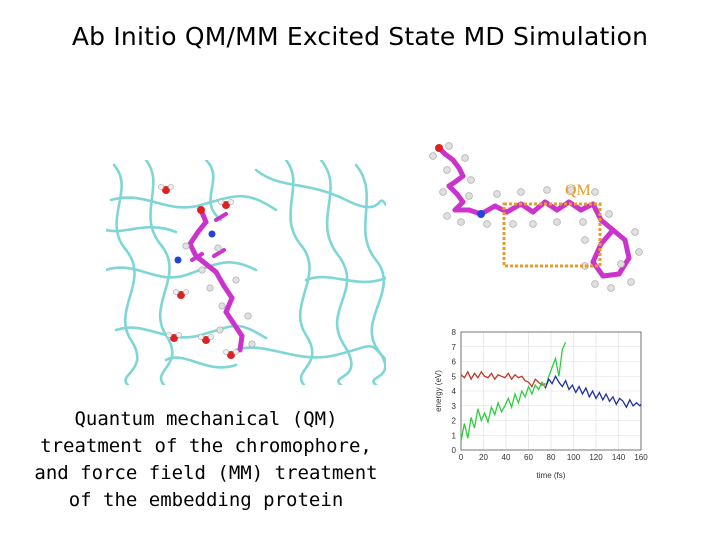 Image resolution: width=720 pixels, height=540 pixels. I want to click on caption-line: and force field (MM) treatment, so click(206, 473).